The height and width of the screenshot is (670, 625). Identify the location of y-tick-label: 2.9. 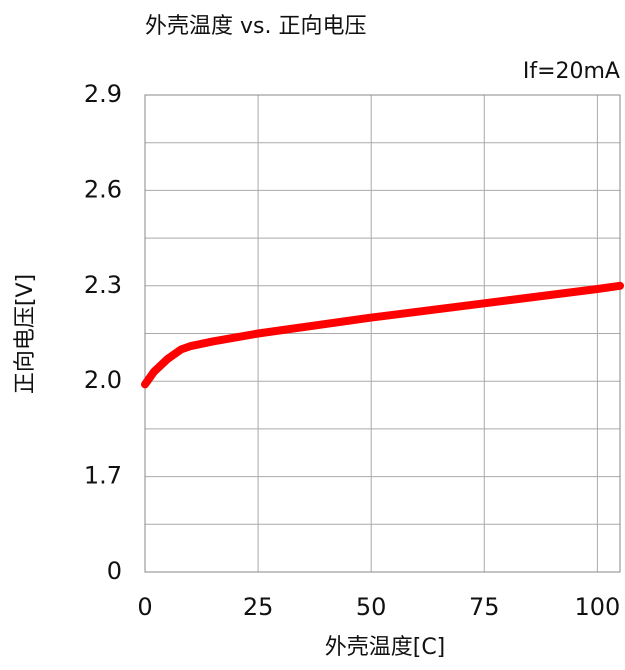
(103, 94).